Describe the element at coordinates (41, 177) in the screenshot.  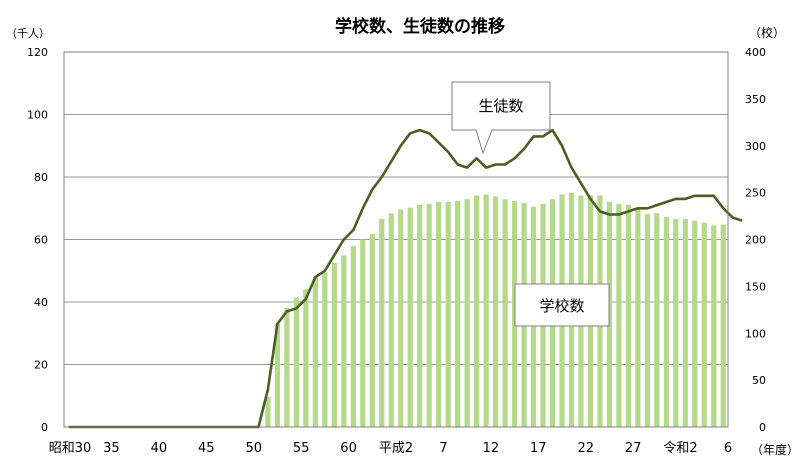
I see `left-tick-label: 80` at that location.